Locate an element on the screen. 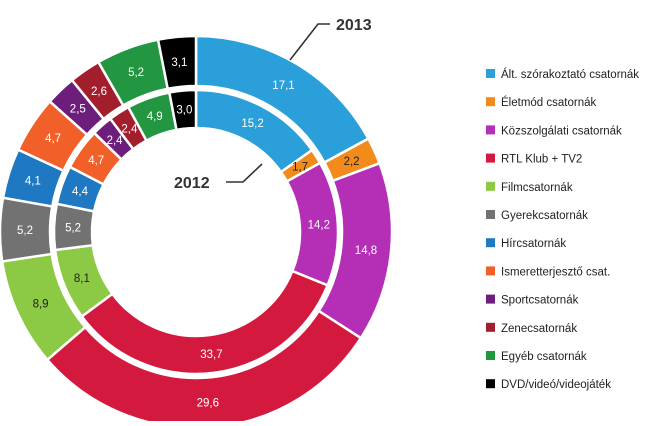 Image resolution: width=654 pixels, height=426 pixels. inner-label-gyerekcsatornak: 5,2 is located at coordinates (73, 229).